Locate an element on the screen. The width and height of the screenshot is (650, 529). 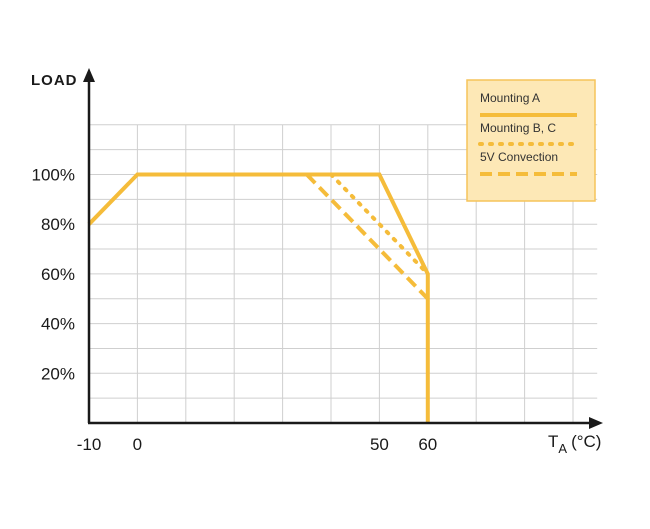
y-tick-label: 20% is located at coordinates (58, 373).